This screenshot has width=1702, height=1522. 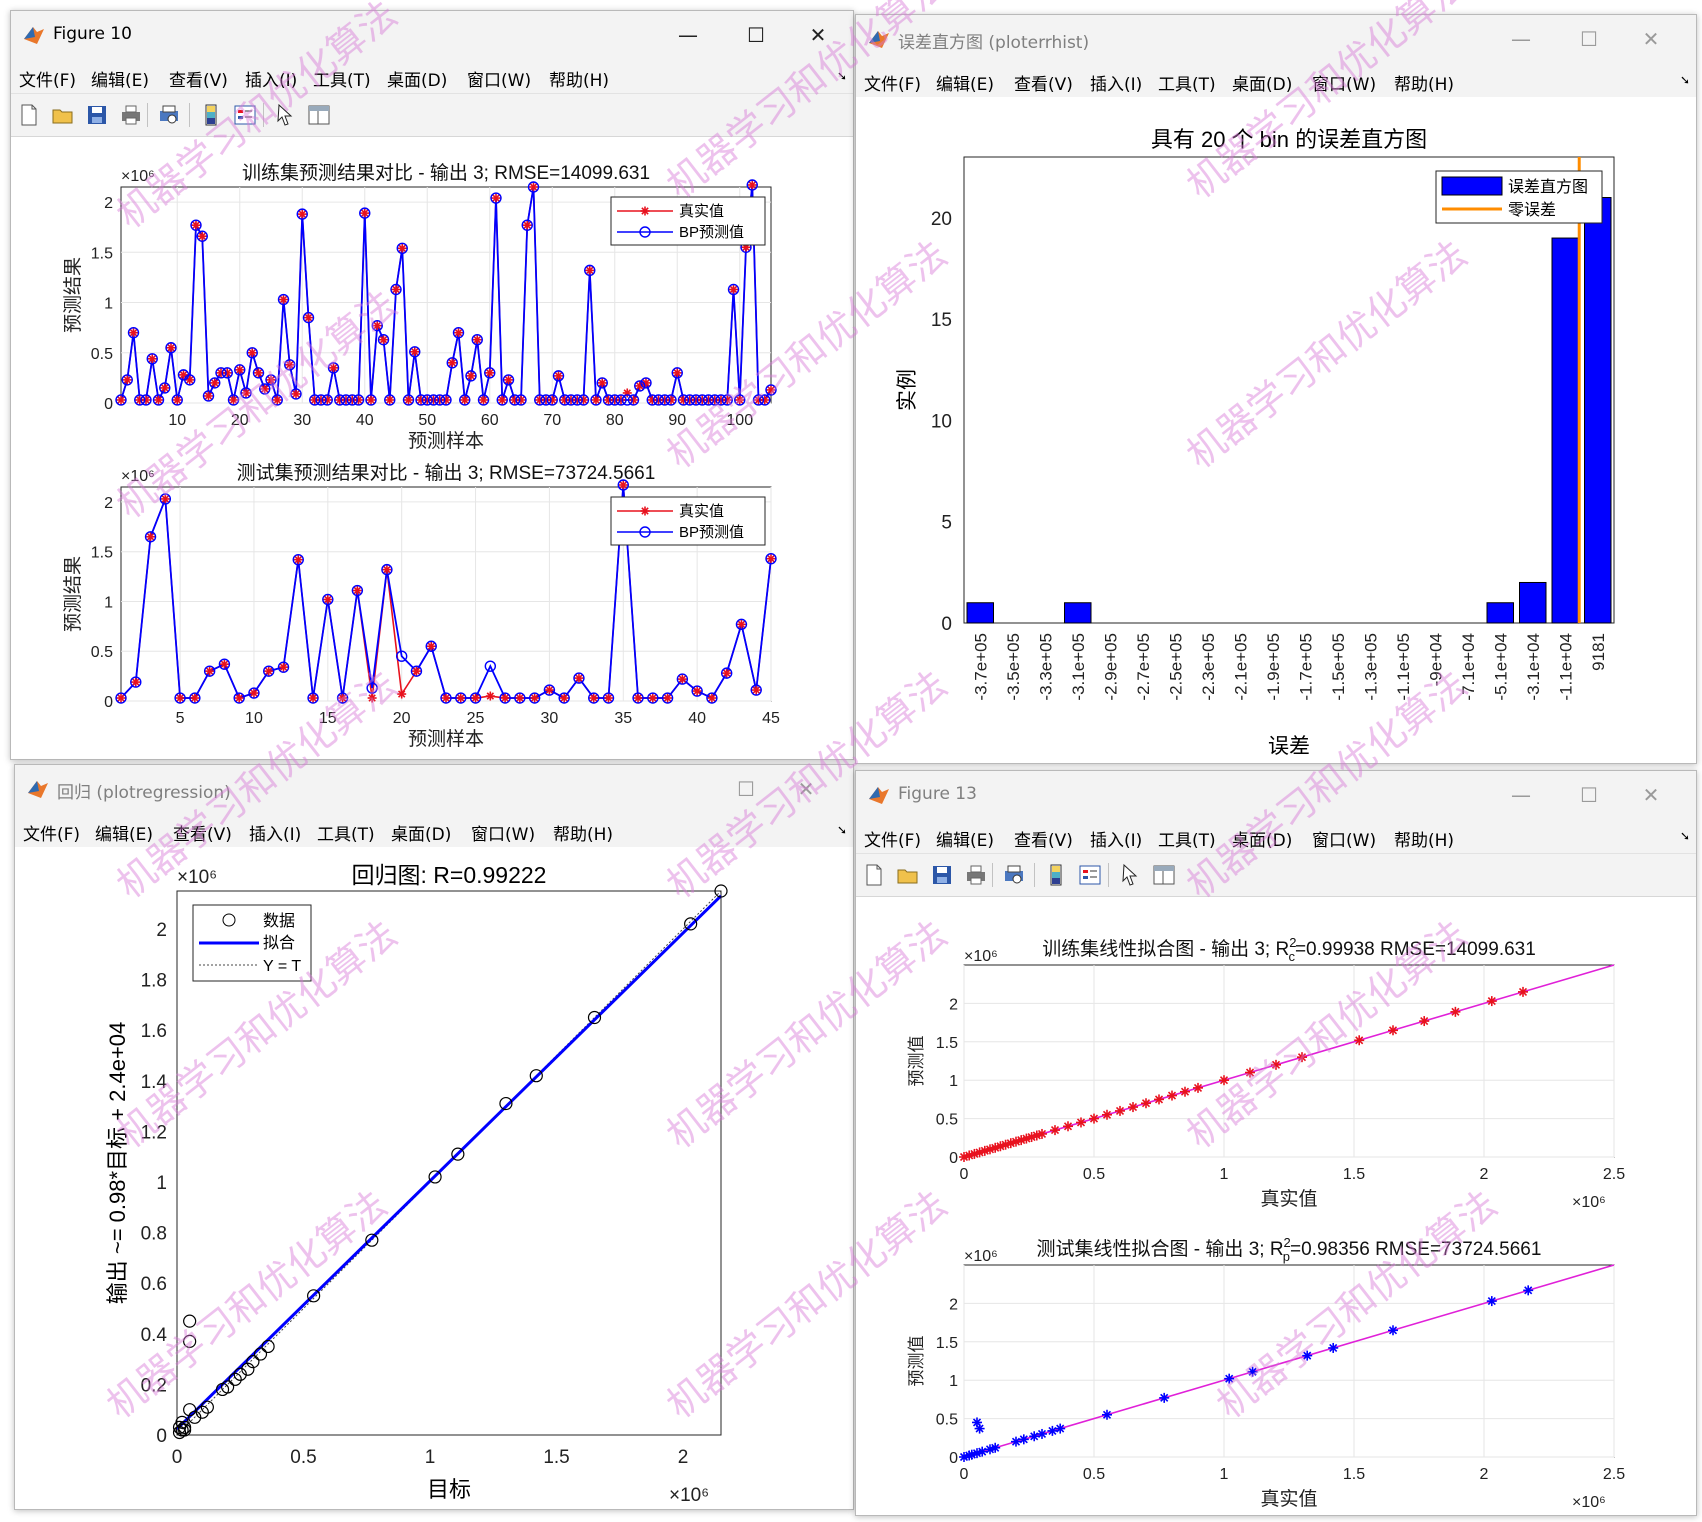 I want to click on x-tick-label: -7.1e+04, so click(x=1468, y=667).